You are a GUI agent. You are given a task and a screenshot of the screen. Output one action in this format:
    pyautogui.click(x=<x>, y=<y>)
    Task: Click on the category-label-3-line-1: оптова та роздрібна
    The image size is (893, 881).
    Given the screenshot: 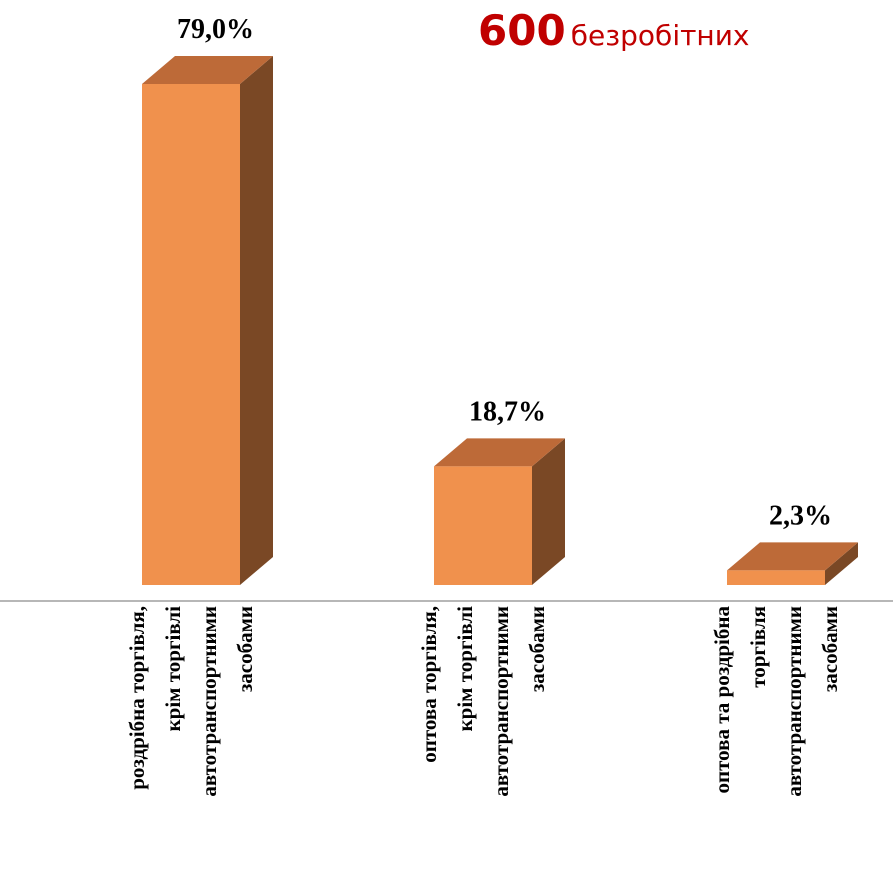 What is the action you would take?
    pyautogui.click(x=722, y=700)
    